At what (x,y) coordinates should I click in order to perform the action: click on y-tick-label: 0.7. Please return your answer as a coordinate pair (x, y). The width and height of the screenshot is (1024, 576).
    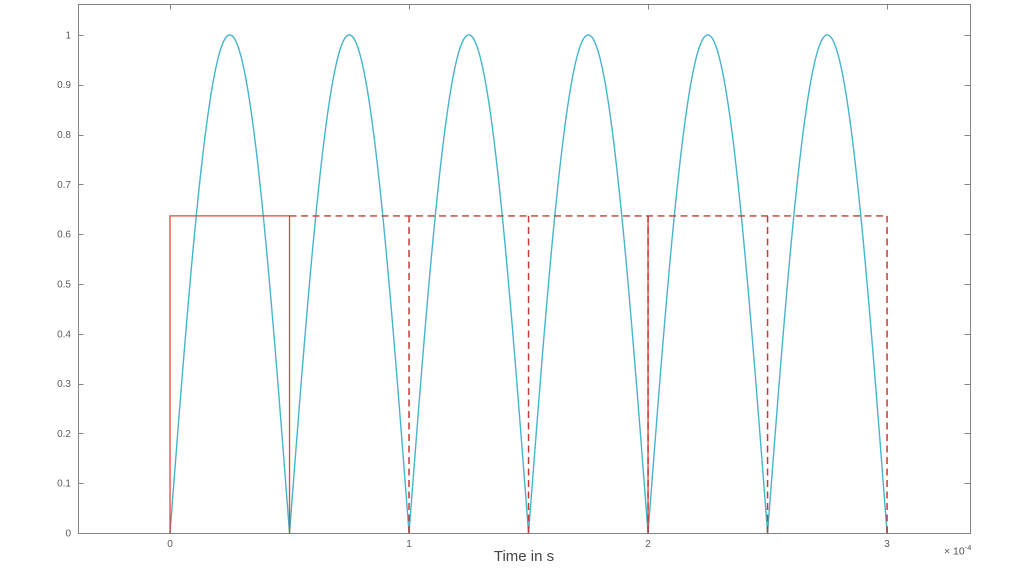
    Looking at the image, I should click on (64, 185).